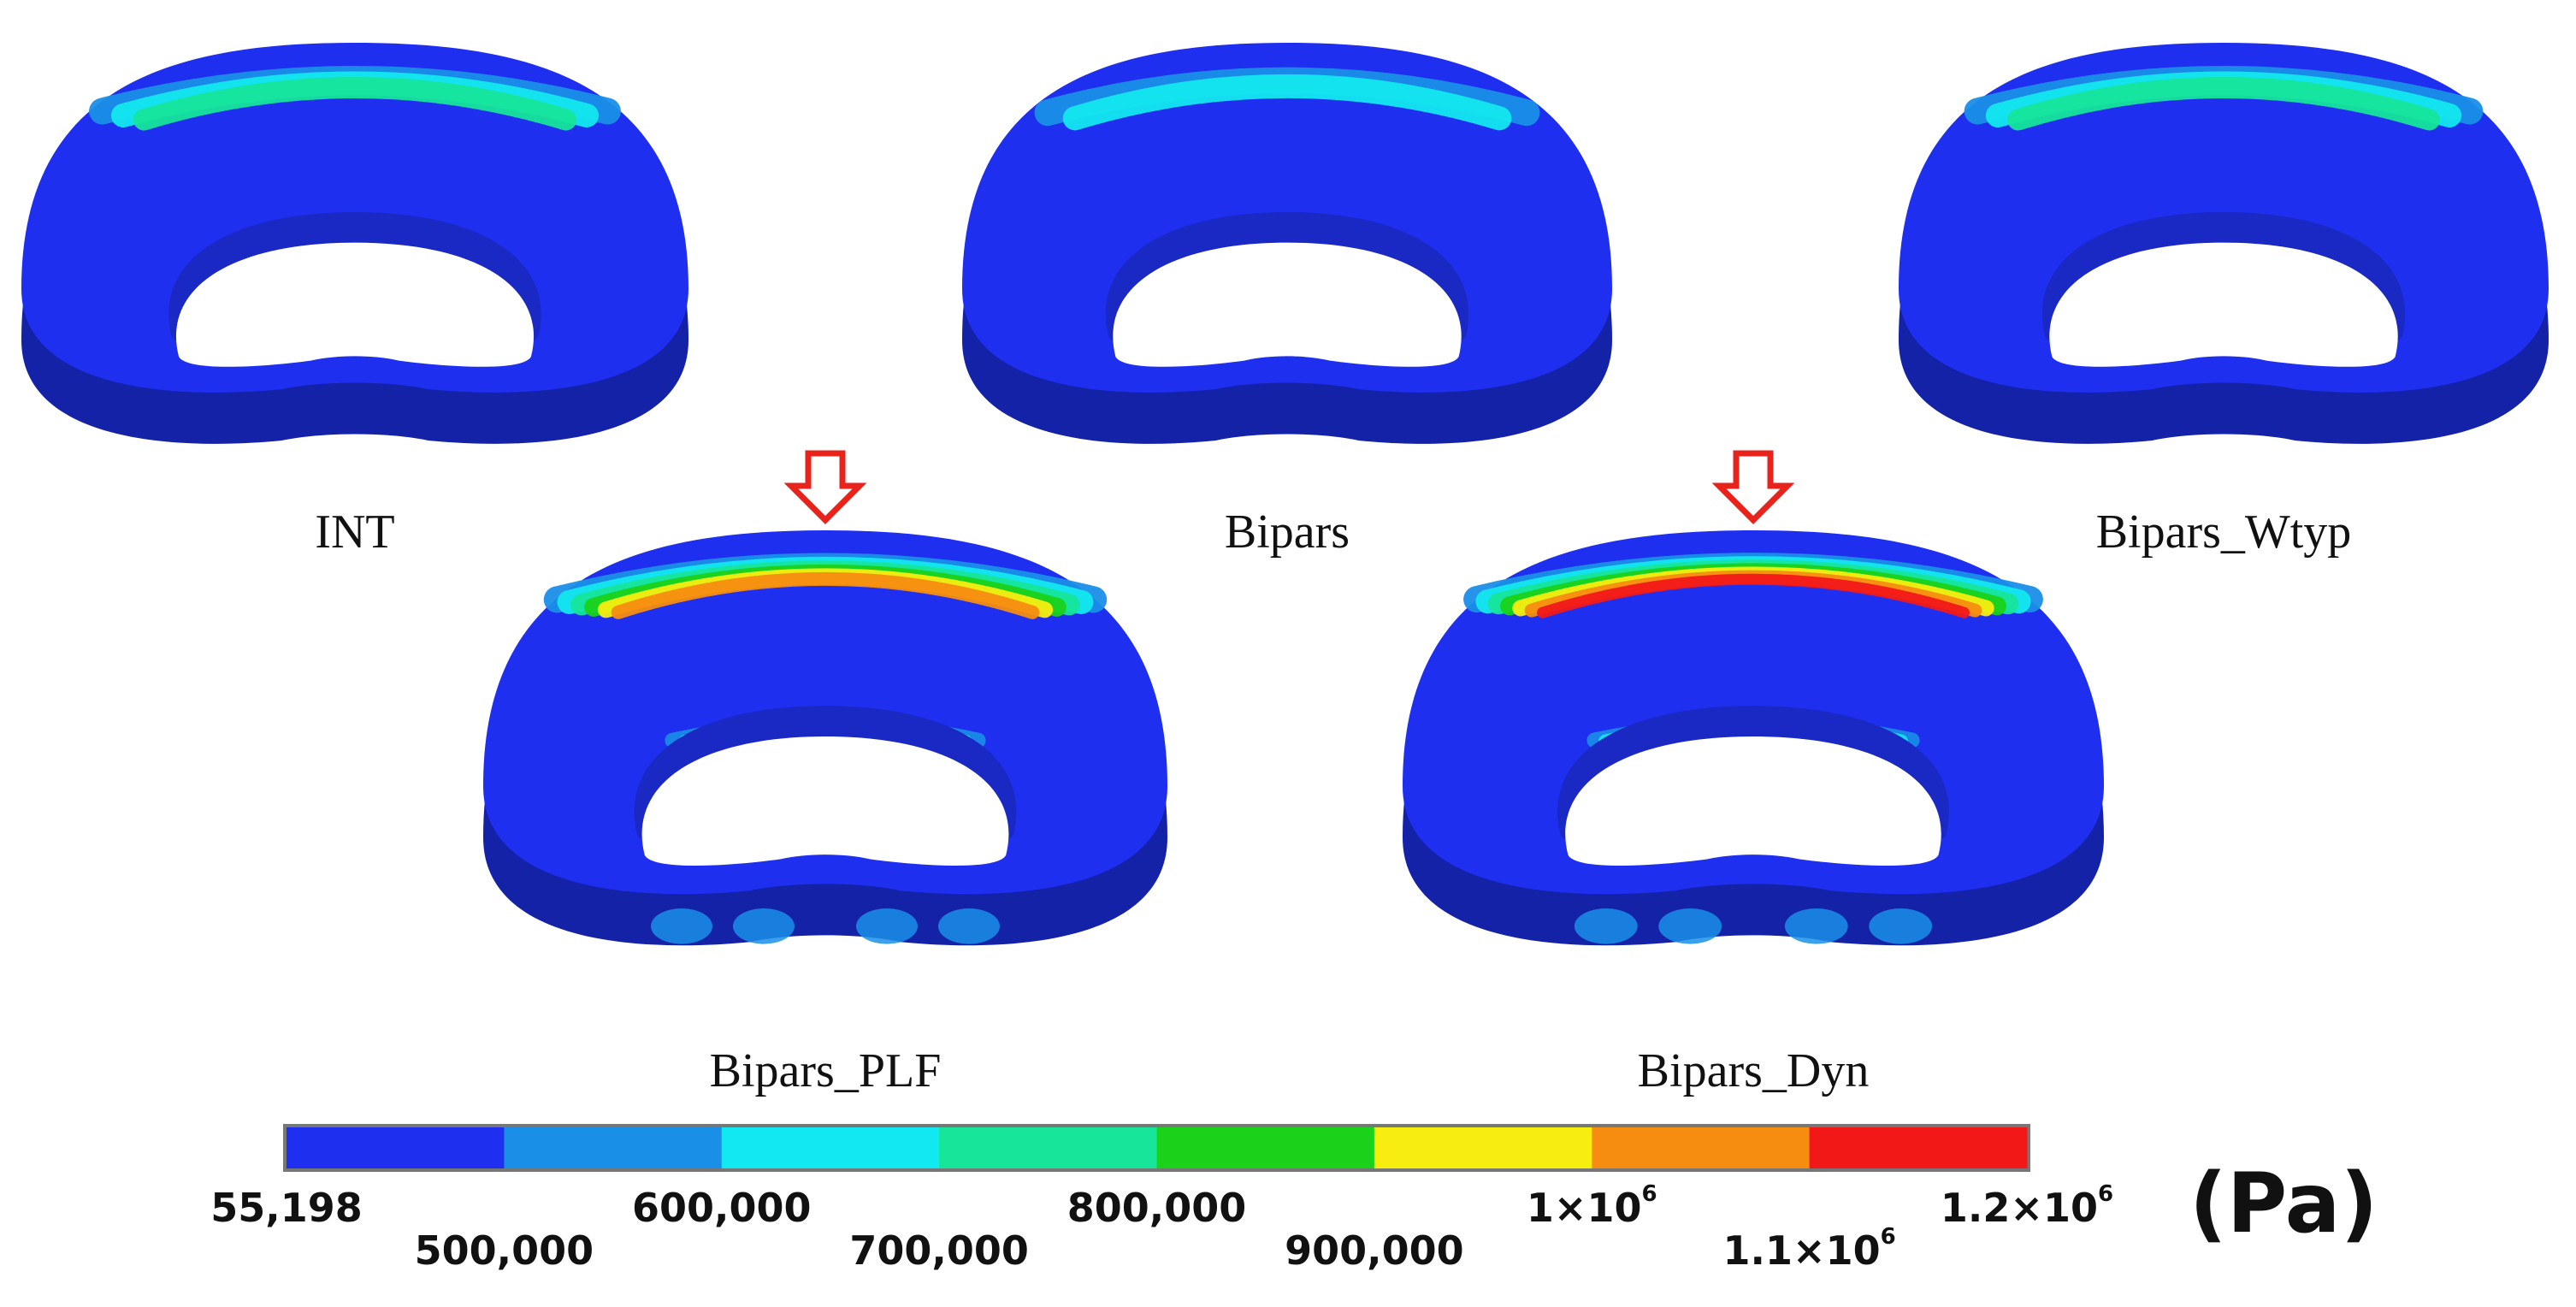  I want to click on ring-model-int, so click(354, 244).